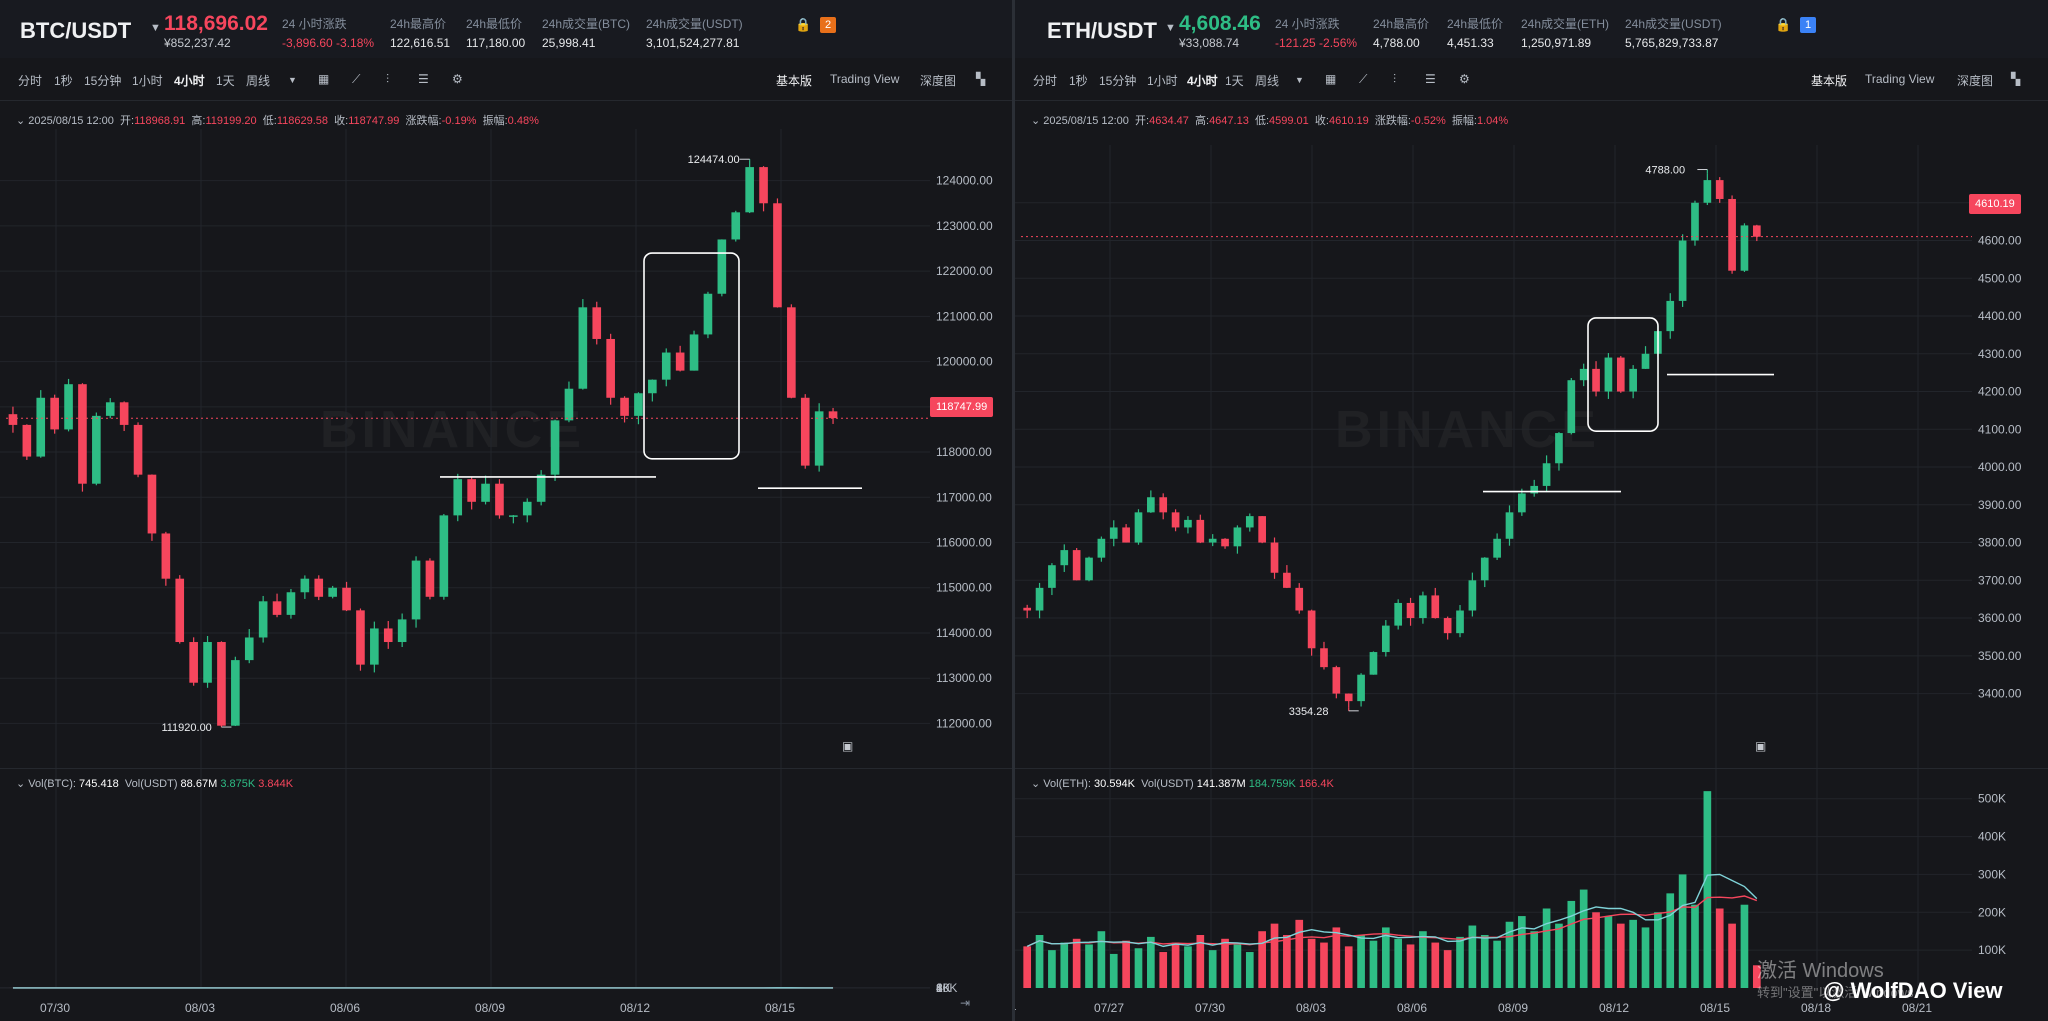 This screenshot has width=2048, height=1021. Describe the element at coordinates (1142, 121) in the screenshot. I see `open-label: 开:` at that location.